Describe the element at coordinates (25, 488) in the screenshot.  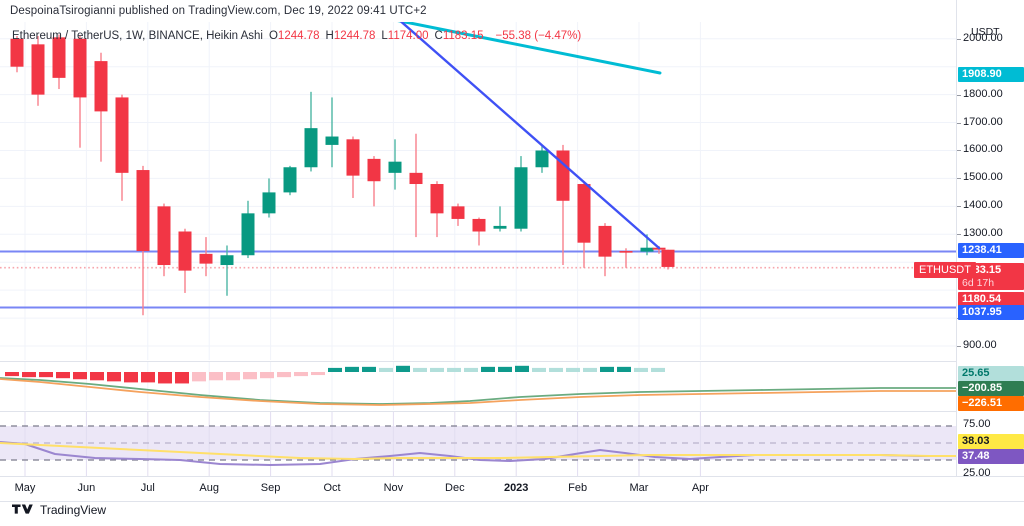
I see `time-axis-tick: May` at that location.